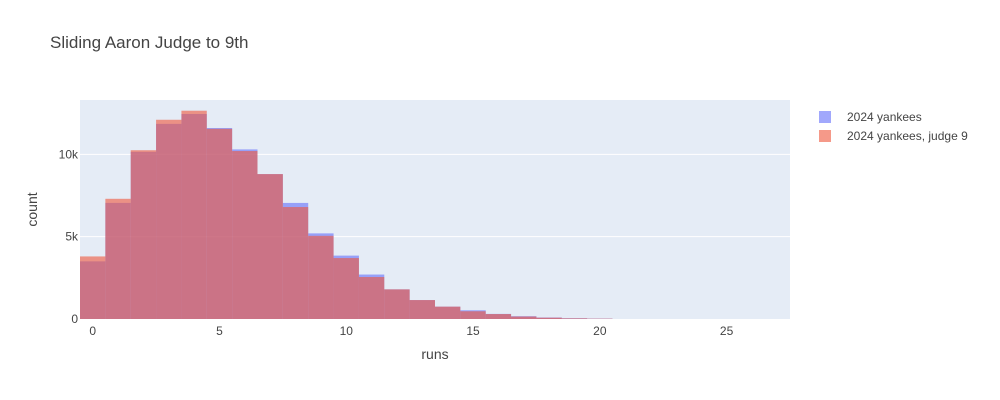 The width and height of the screenshot is (1000, 400). I want to click on x-axis-ticks: 0 5 10 15 20 25, so click(411, 331).